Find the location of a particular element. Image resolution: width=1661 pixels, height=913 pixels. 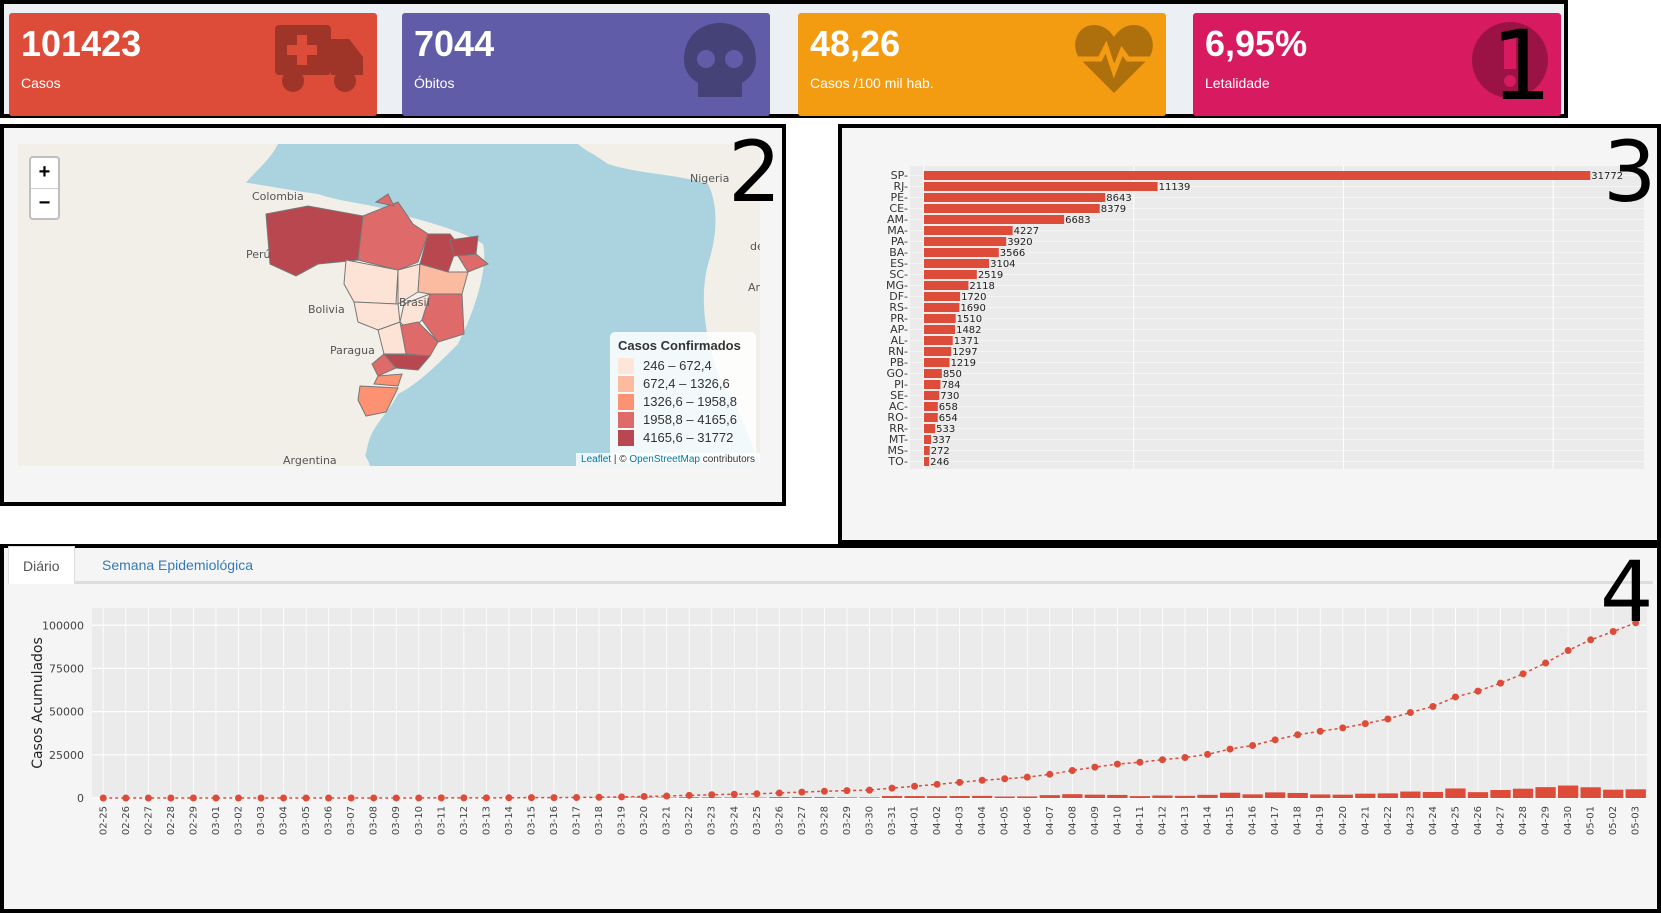

tab-diario: Diário is located at coordinates (41, 565).